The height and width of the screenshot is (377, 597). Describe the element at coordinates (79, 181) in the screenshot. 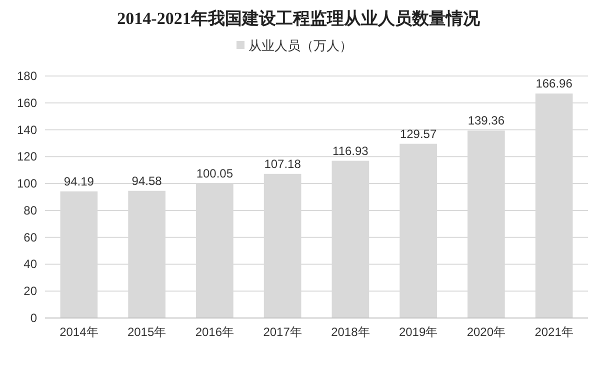

I see `data-label: 94.19` at that location.